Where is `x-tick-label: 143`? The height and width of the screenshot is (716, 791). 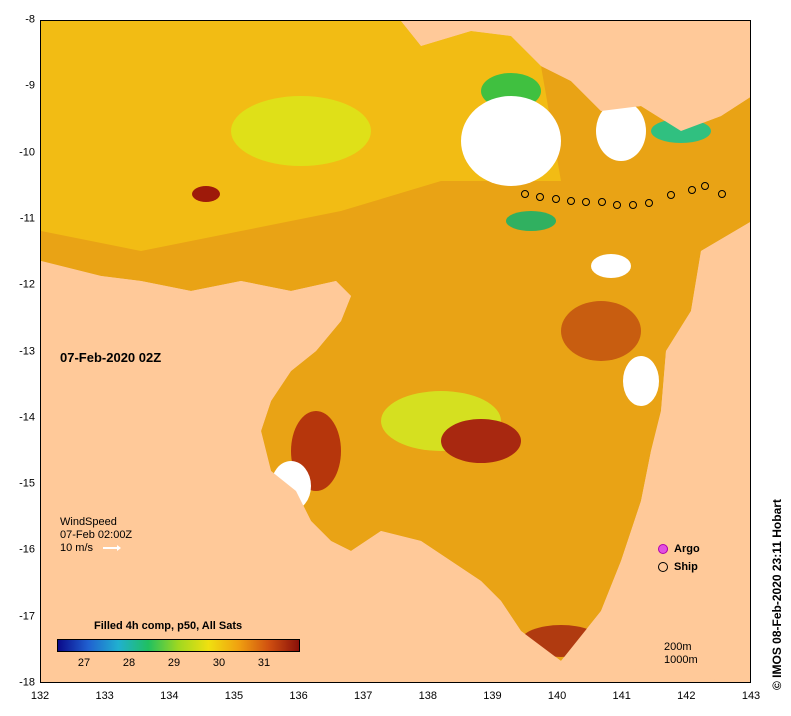
x-tick-label: 143 is located at coordinates (751, 696).